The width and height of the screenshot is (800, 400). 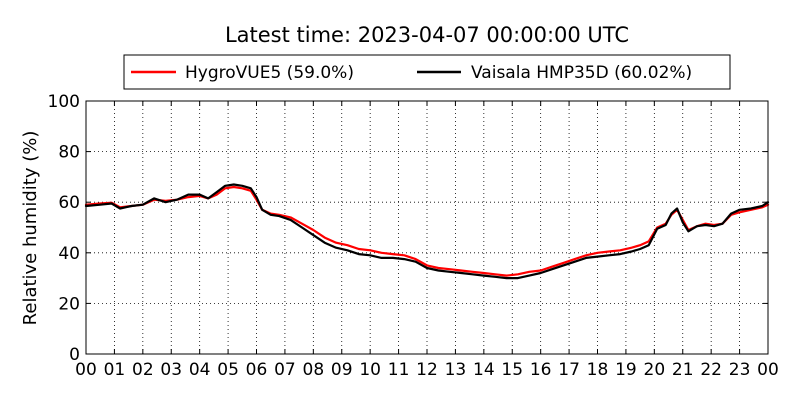 What do you see at coordinates (74, 355) in the screenshot?
I see `y-tick-label: 0` at bounding box center [74, 355].